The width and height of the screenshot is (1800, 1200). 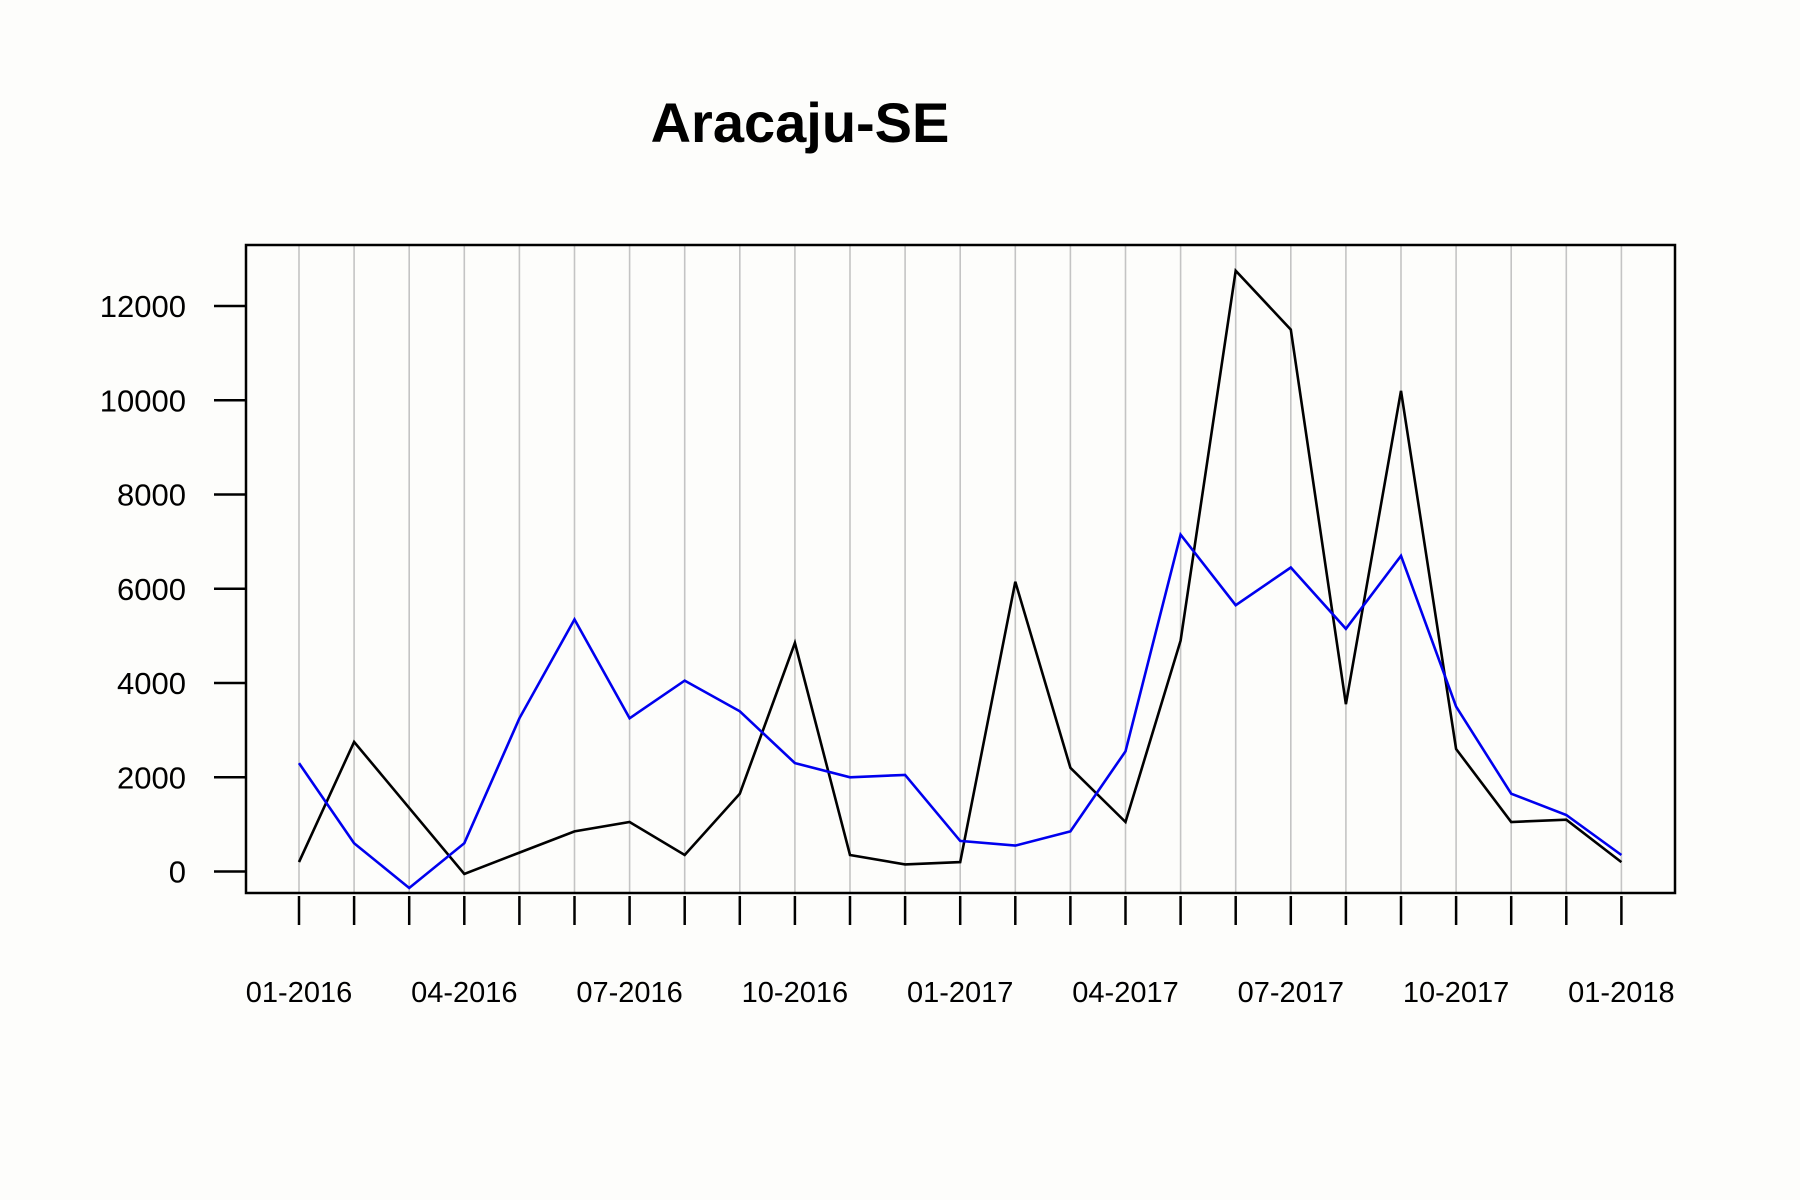 What do you see at coordinates (1125, 993) in the screenshot?
I see `x-tick-label: 04-2017` at bounding box center [1125, 993].